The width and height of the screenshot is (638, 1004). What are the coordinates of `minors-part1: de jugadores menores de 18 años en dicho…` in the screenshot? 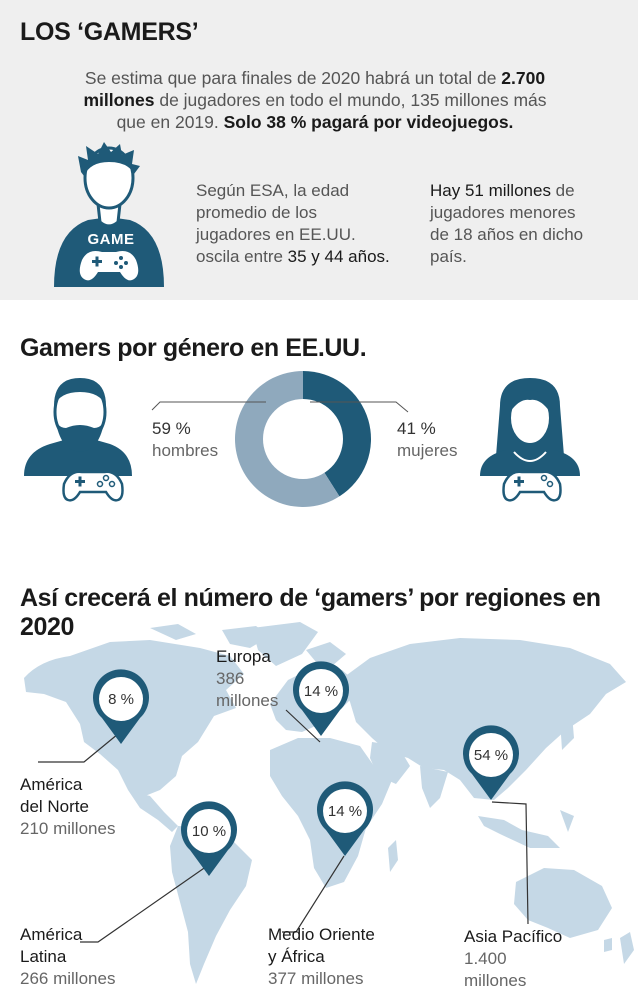 It's located at (507, 223).